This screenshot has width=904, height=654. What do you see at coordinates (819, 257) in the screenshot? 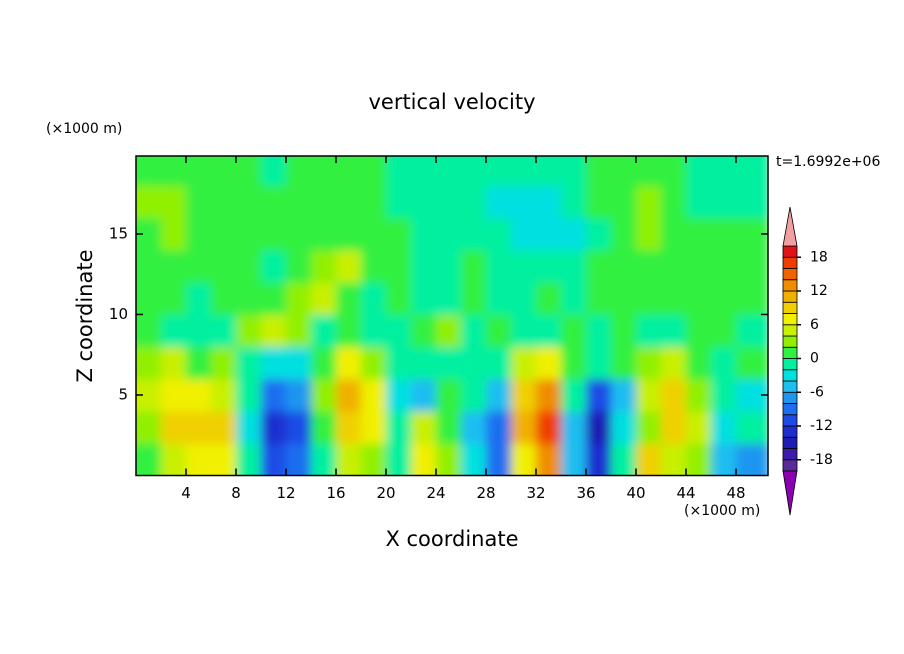
I see `colorbar-label: 18` at bounding box center [819, 257].